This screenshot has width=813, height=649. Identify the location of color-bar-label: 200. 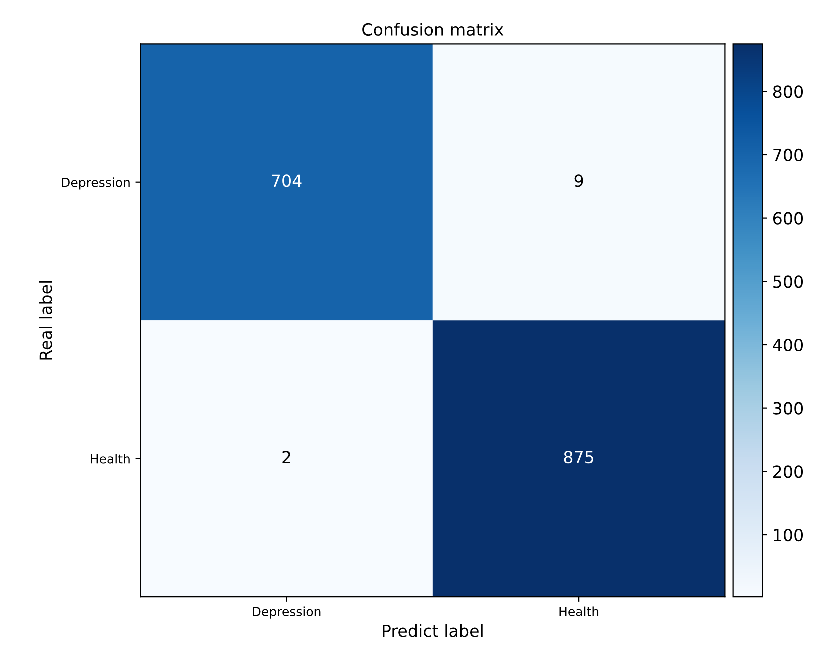
(789, 472).